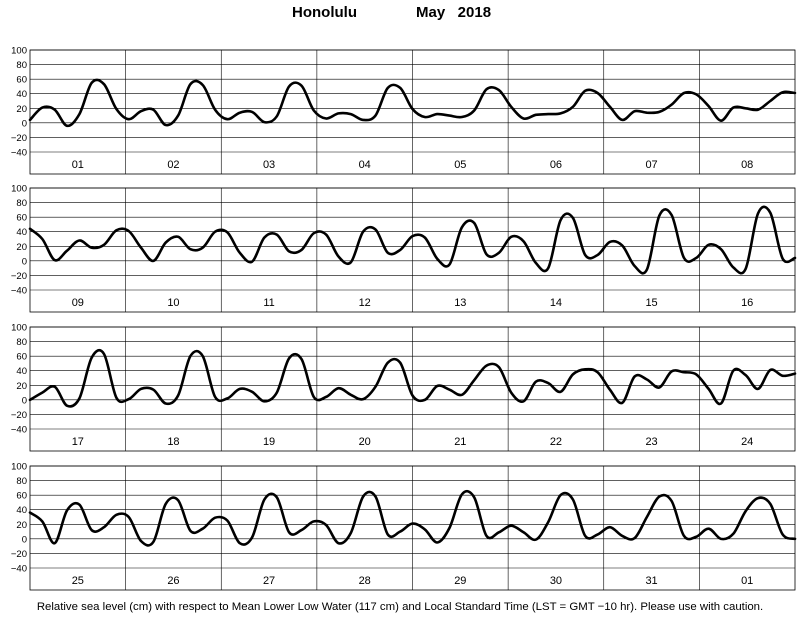  I want to click on day-label: 26, so click(173, 581).